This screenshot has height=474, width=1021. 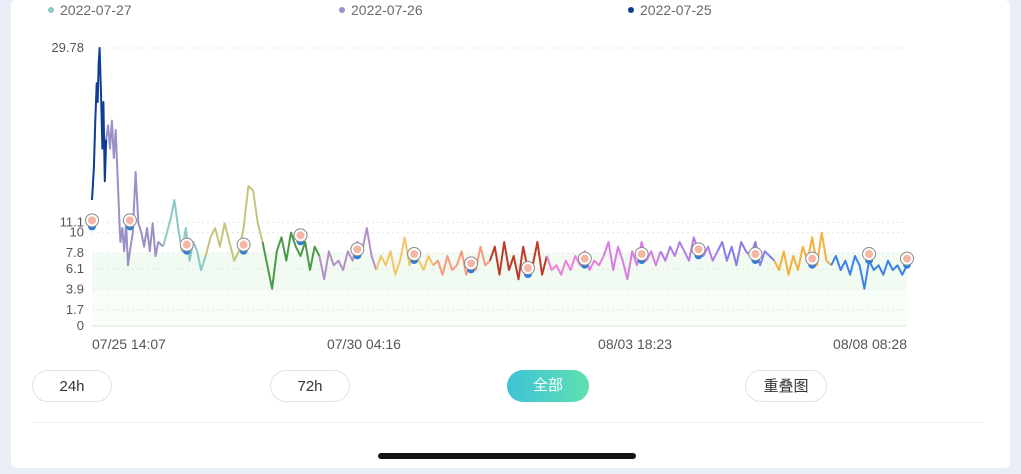 I want to click on x-tick-label: 07/30 04:16, so click(x=364, y=344).